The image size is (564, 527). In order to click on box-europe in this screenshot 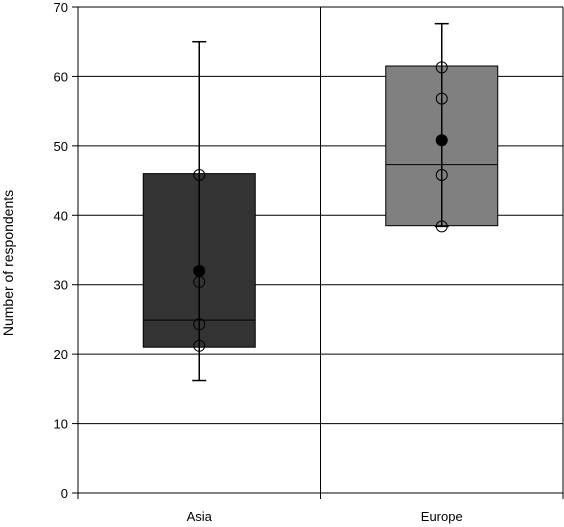, I will do `click(442, 127)`.